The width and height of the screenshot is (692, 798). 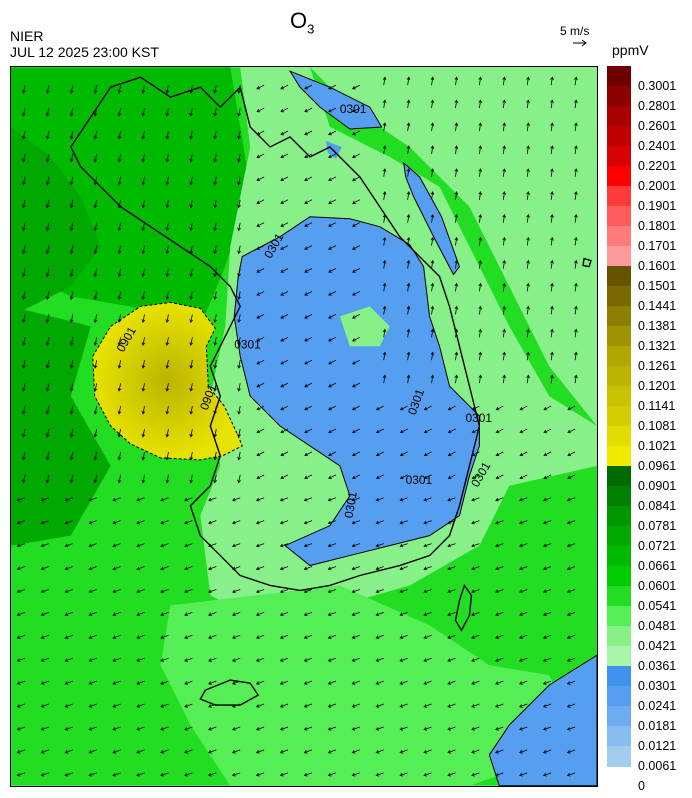 I want to click on legend-tick-label: 0.1441, so click(x=657, y=306).